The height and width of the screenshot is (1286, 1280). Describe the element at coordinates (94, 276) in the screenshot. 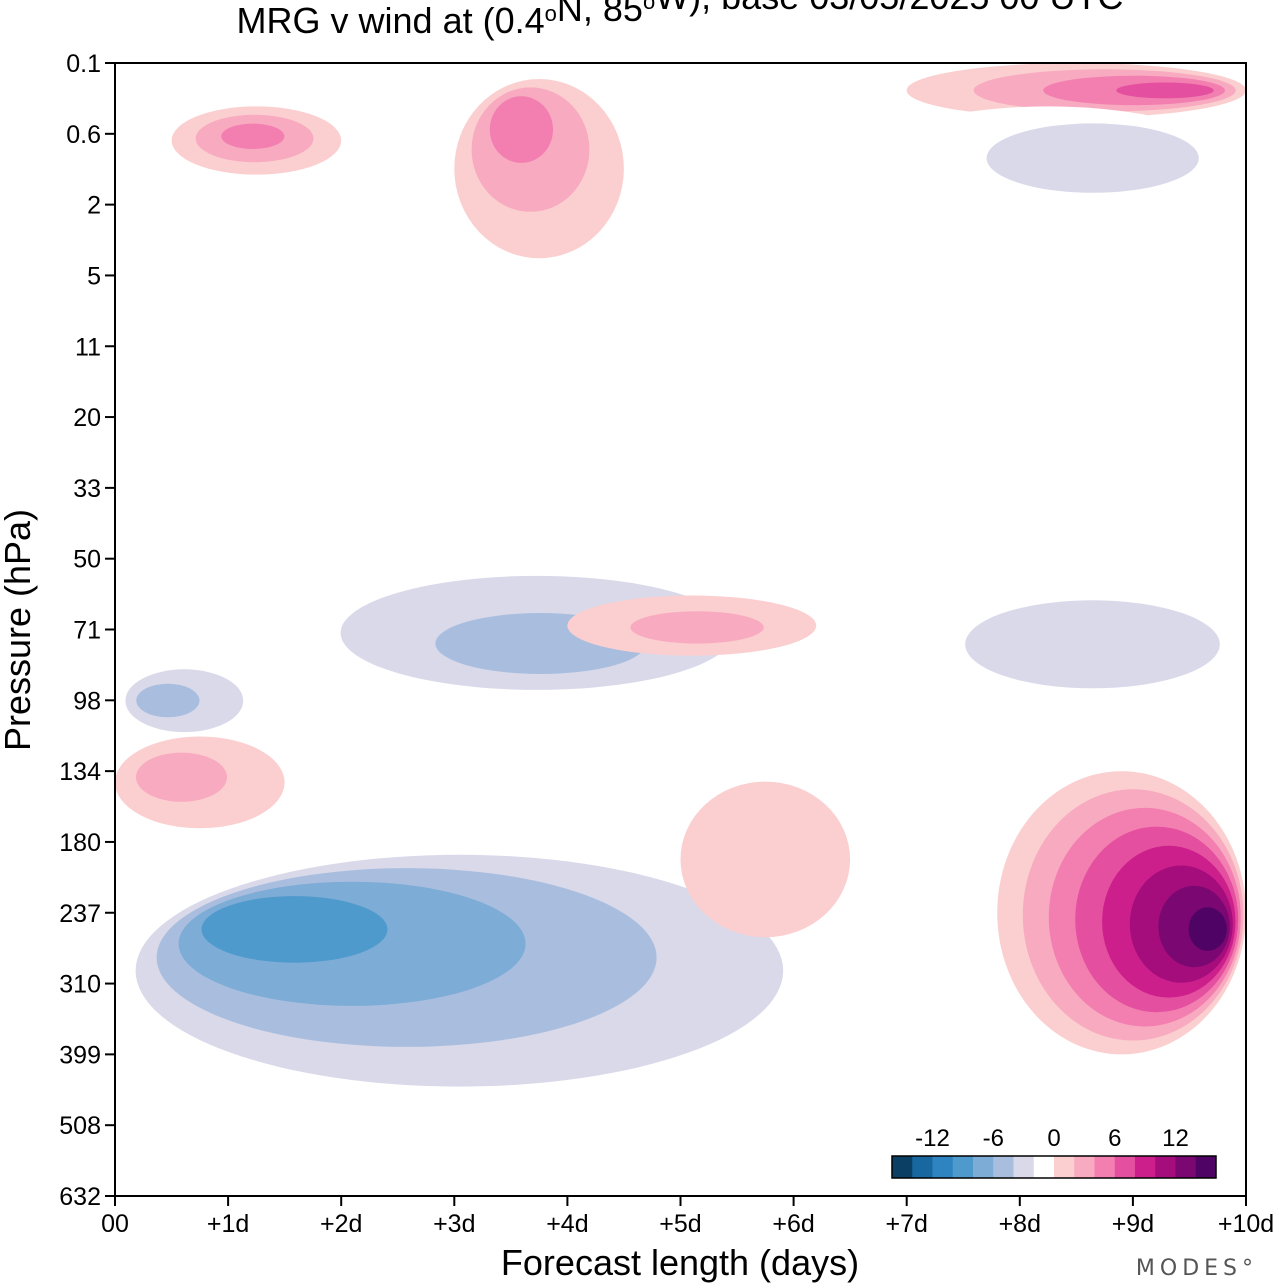

I see `y-tick-label: 5` at that location.